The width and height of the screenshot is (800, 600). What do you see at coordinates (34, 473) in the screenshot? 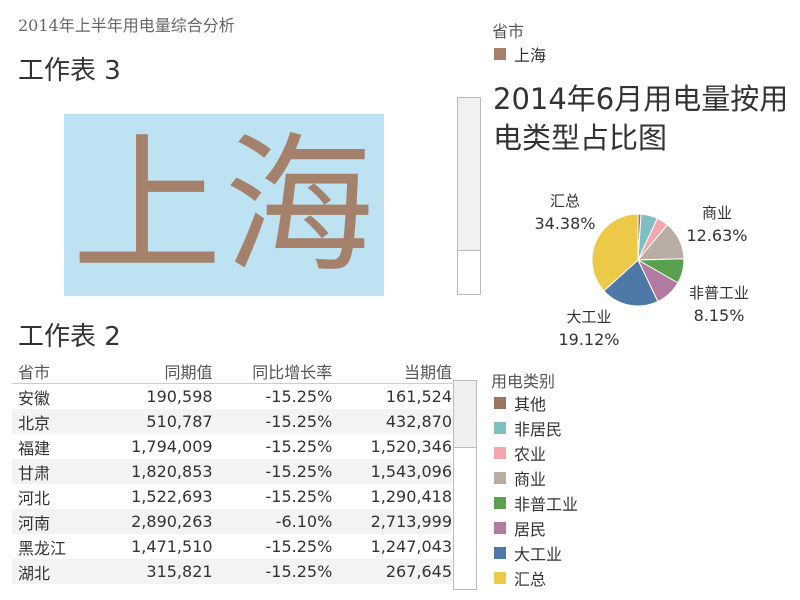
I see `cell-province: 甘肃` at bounding box center [34, 473].